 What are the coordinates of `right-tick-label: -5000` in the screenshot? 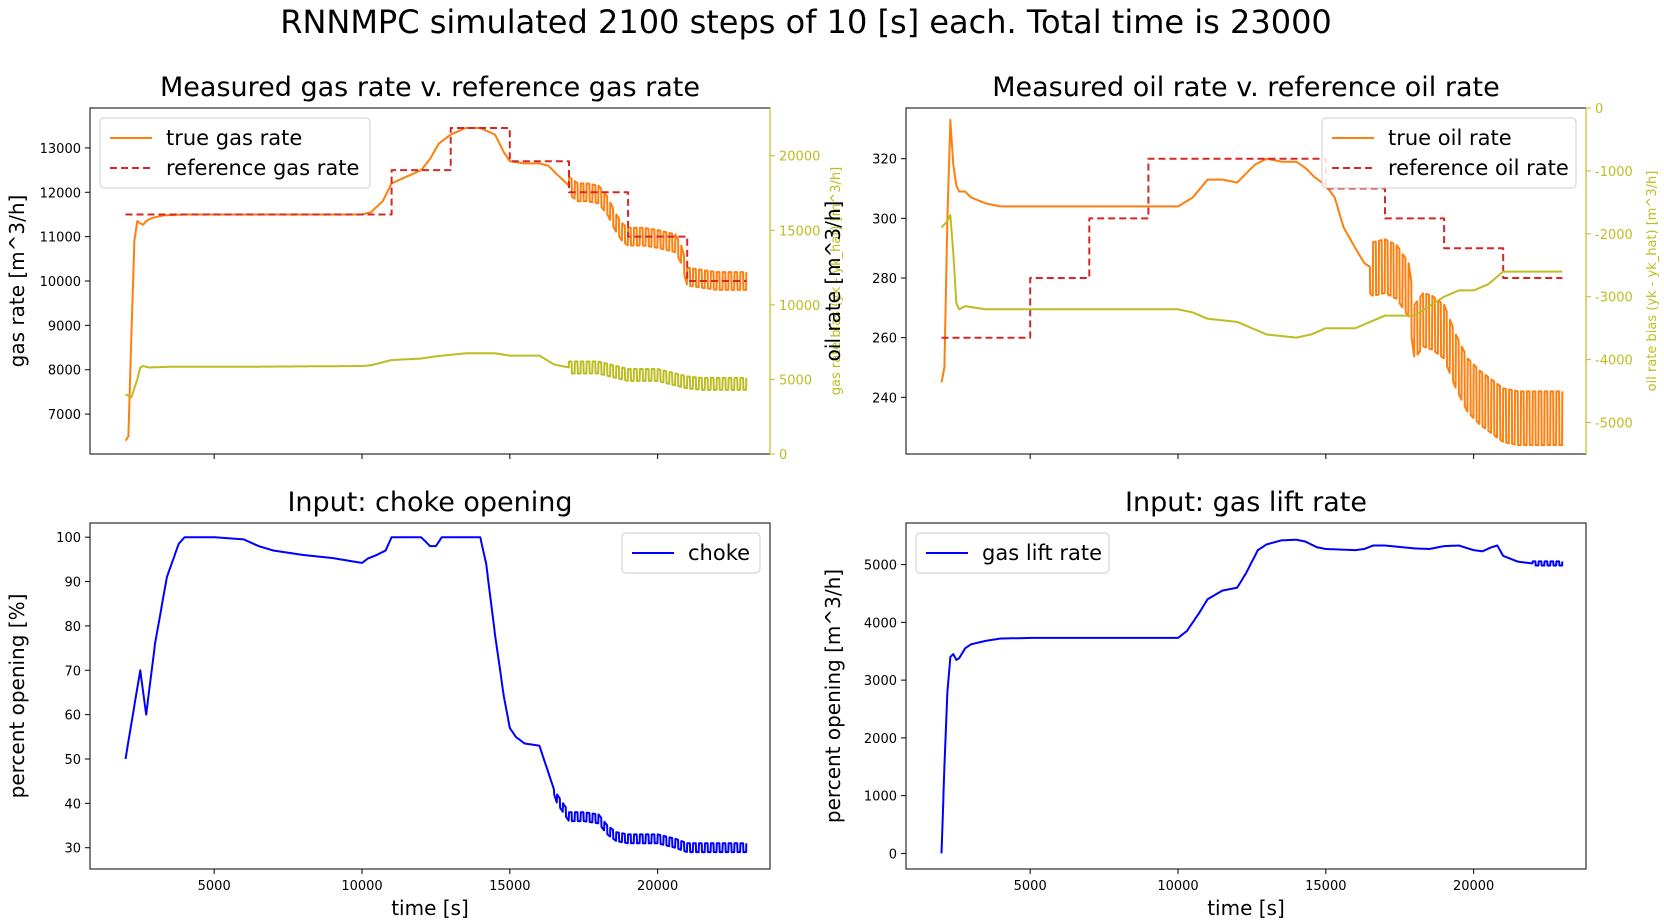 It's located at (1614, 424).